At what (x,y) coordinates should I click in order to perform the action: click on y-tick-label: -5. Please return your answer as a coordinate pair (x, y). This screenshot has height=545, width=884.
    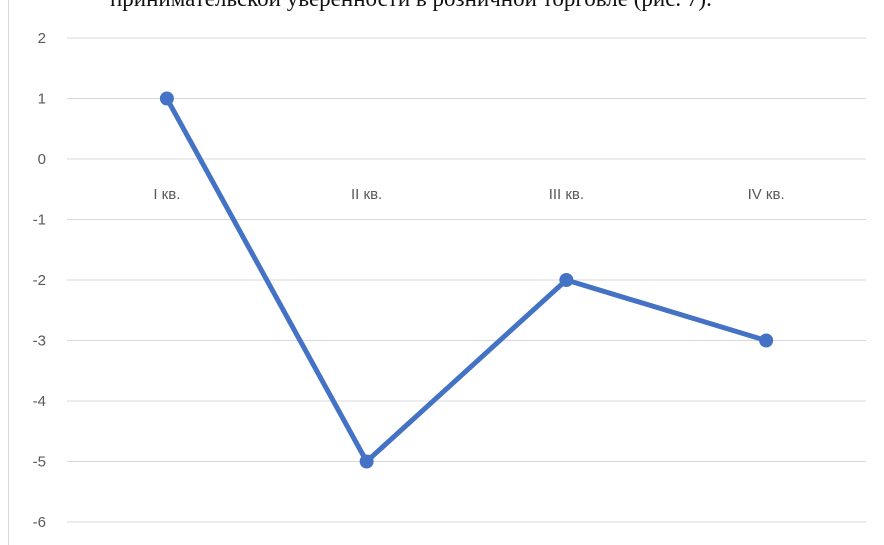
    Looking at the image, I should click on (39, 462).